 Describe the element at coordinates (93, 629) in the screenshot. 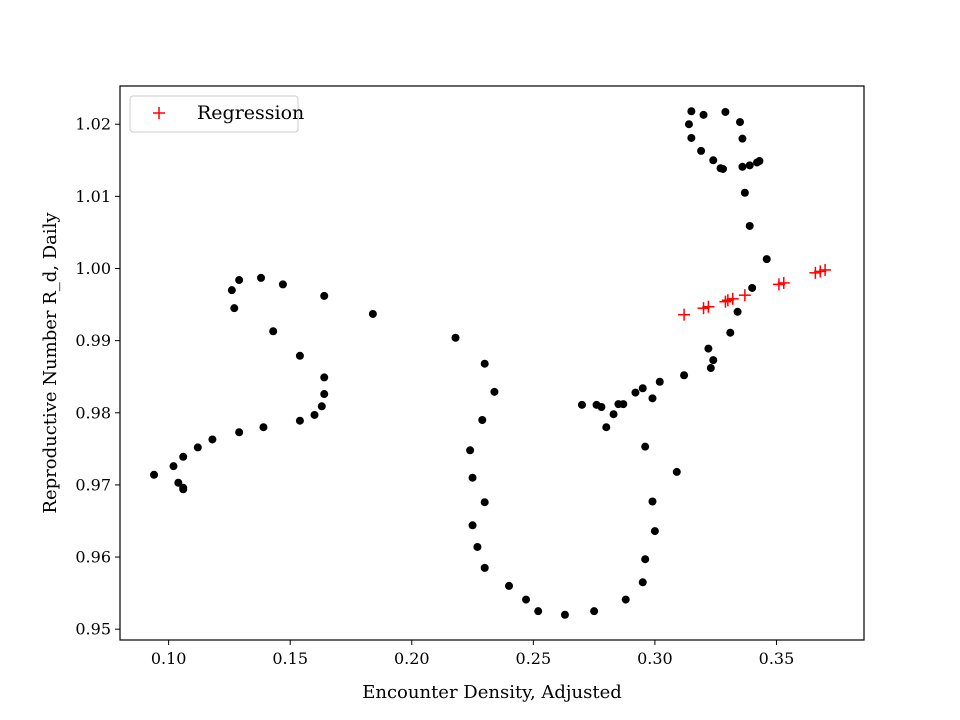

I see `y-tick-label: 0.95` at that location.